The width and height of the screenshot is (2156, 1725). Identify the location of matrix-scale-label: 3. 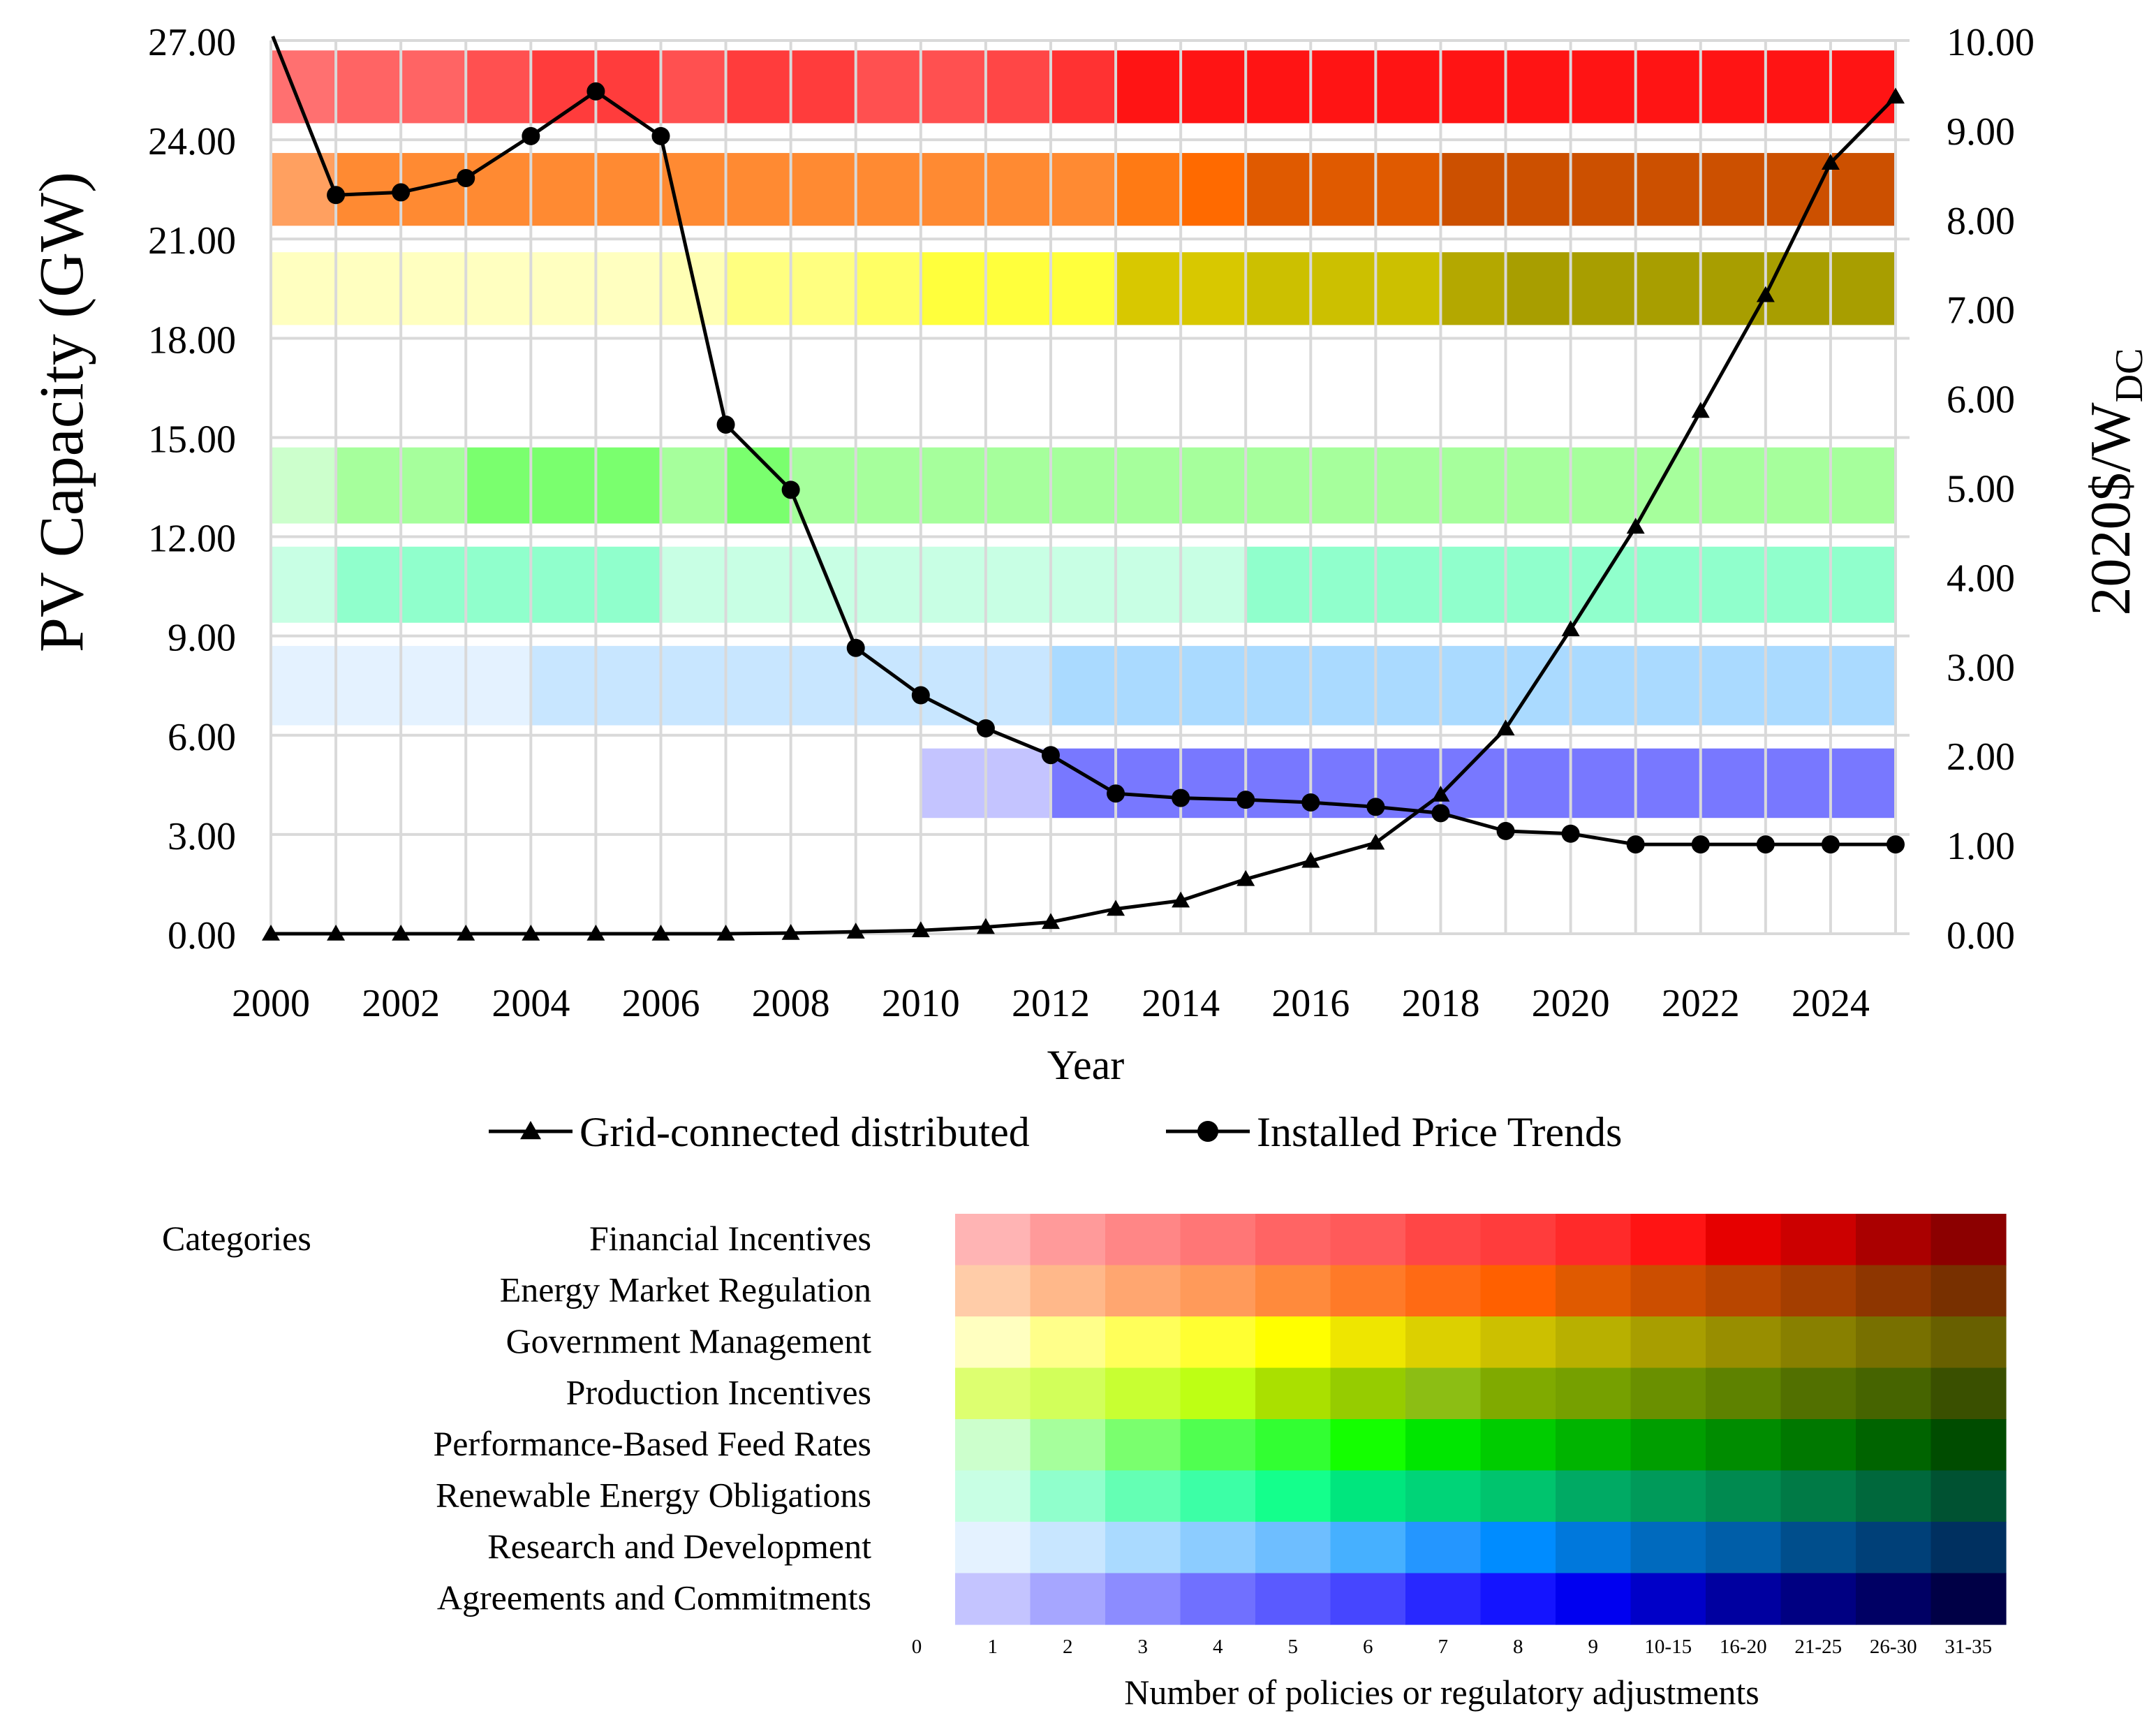
(1144, 1647).